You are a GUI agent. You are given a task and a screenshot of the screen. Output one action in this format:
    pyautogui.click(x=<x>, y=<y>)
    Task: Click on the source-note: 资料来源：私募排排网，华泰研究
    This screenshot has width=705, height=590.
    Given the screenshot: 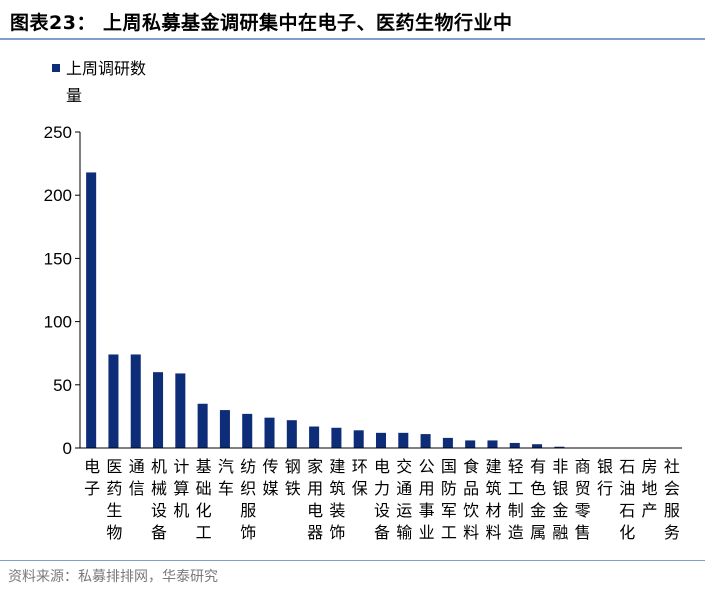 What is the action you would take?
    pyautogui.click(x=113, y=577)
    